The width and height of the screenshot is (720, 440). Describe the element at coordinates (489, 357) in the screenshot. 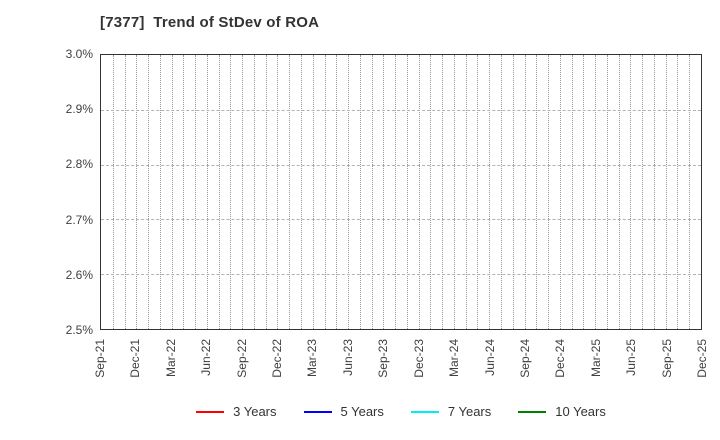

I see `x-tick-label: Jun-24` at that location.